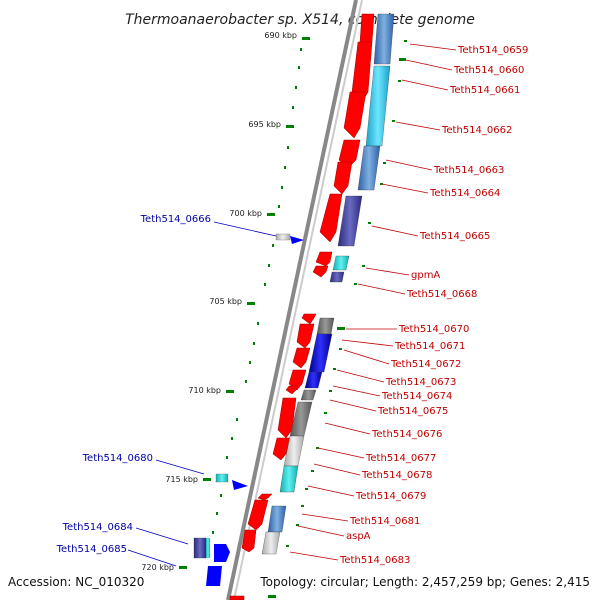 The width and height of the screenshot is (600, 600). Describe the element at coordinates (222, 478) in the screenshot. I see `gene-0680-box` at that location.